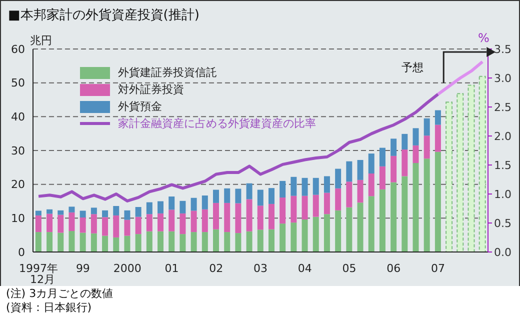 The image size is (520, 320). Describe the element at coordinates (503, 223) in the screenshot. I see `y2-tick-label: 0.5` at that location.